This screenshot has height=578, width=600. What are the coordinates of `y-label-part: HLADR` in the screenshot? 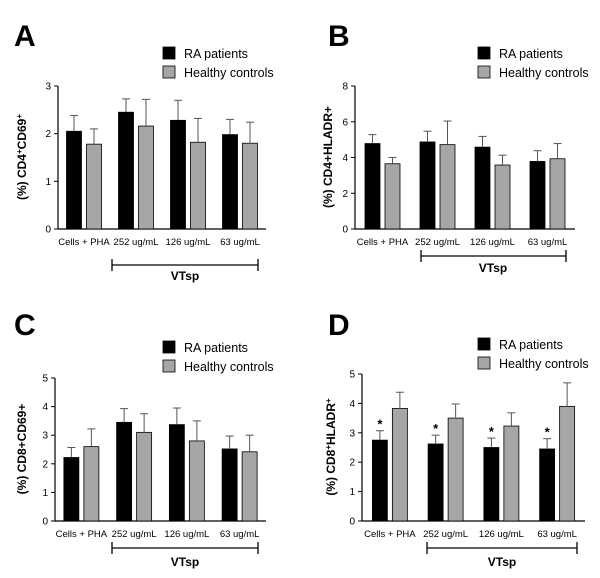 It's located at (331, 424).